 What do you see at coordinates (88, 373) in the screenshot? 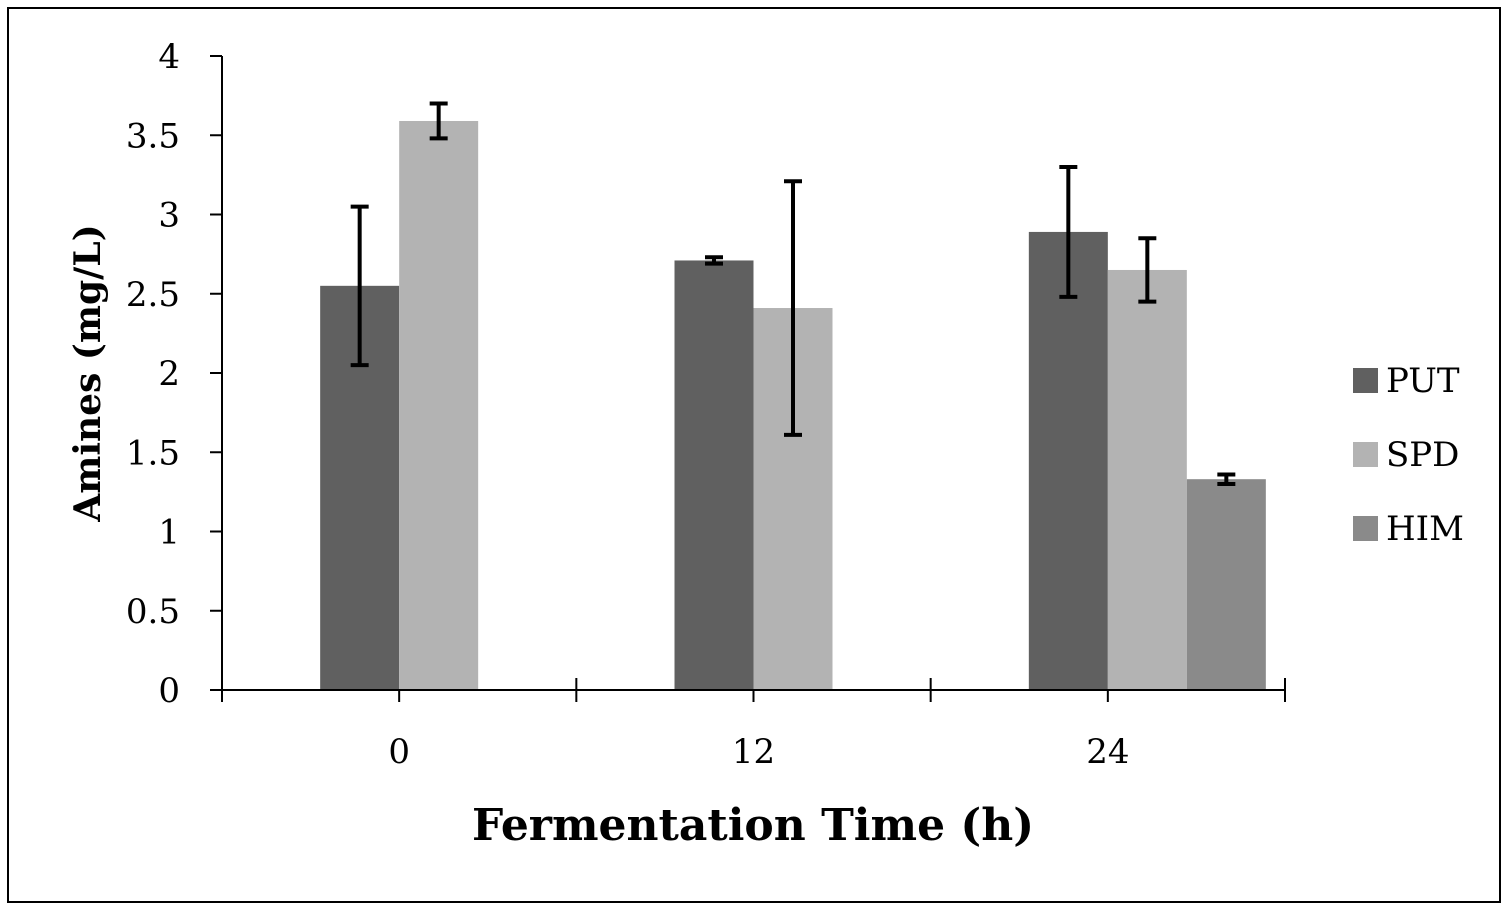
I see `y-axis-title: Amines (mg/L)` at bounding box center [88, 373].